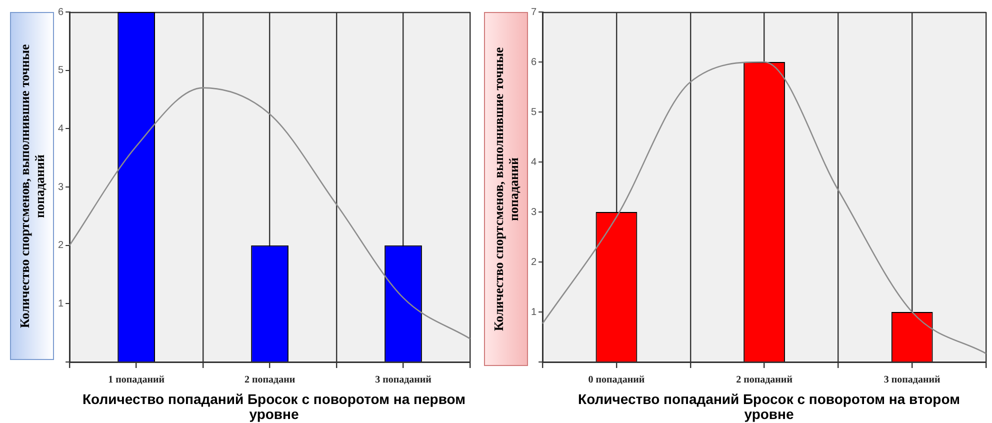  Describe the element at coordinates (270, 380) in the screenshot. I see `x-tick-label: 2 попадани` at that location.